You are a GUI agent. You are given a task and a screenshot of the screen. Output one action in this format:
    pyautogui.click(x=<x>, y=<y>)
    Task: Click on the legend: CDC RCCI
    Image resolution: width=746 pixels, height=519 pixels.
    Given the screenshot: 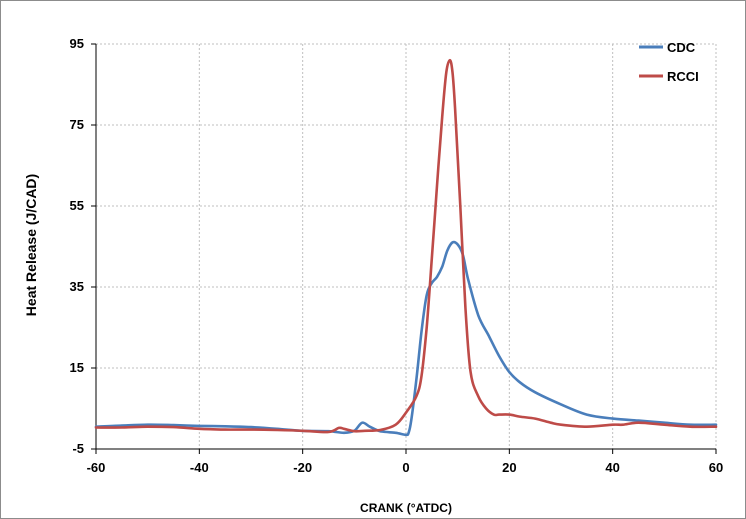 What is the action you would take?
    pyautogui.click(x=669, y=62)
    